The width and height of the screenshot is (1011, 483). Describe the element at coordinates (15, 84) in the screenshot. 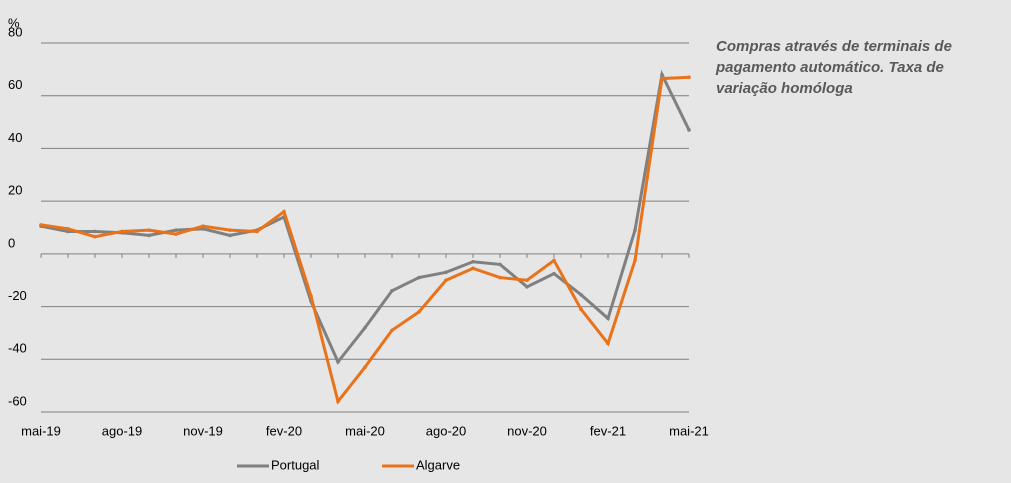

I see `y-tick-label: 60` at that location.